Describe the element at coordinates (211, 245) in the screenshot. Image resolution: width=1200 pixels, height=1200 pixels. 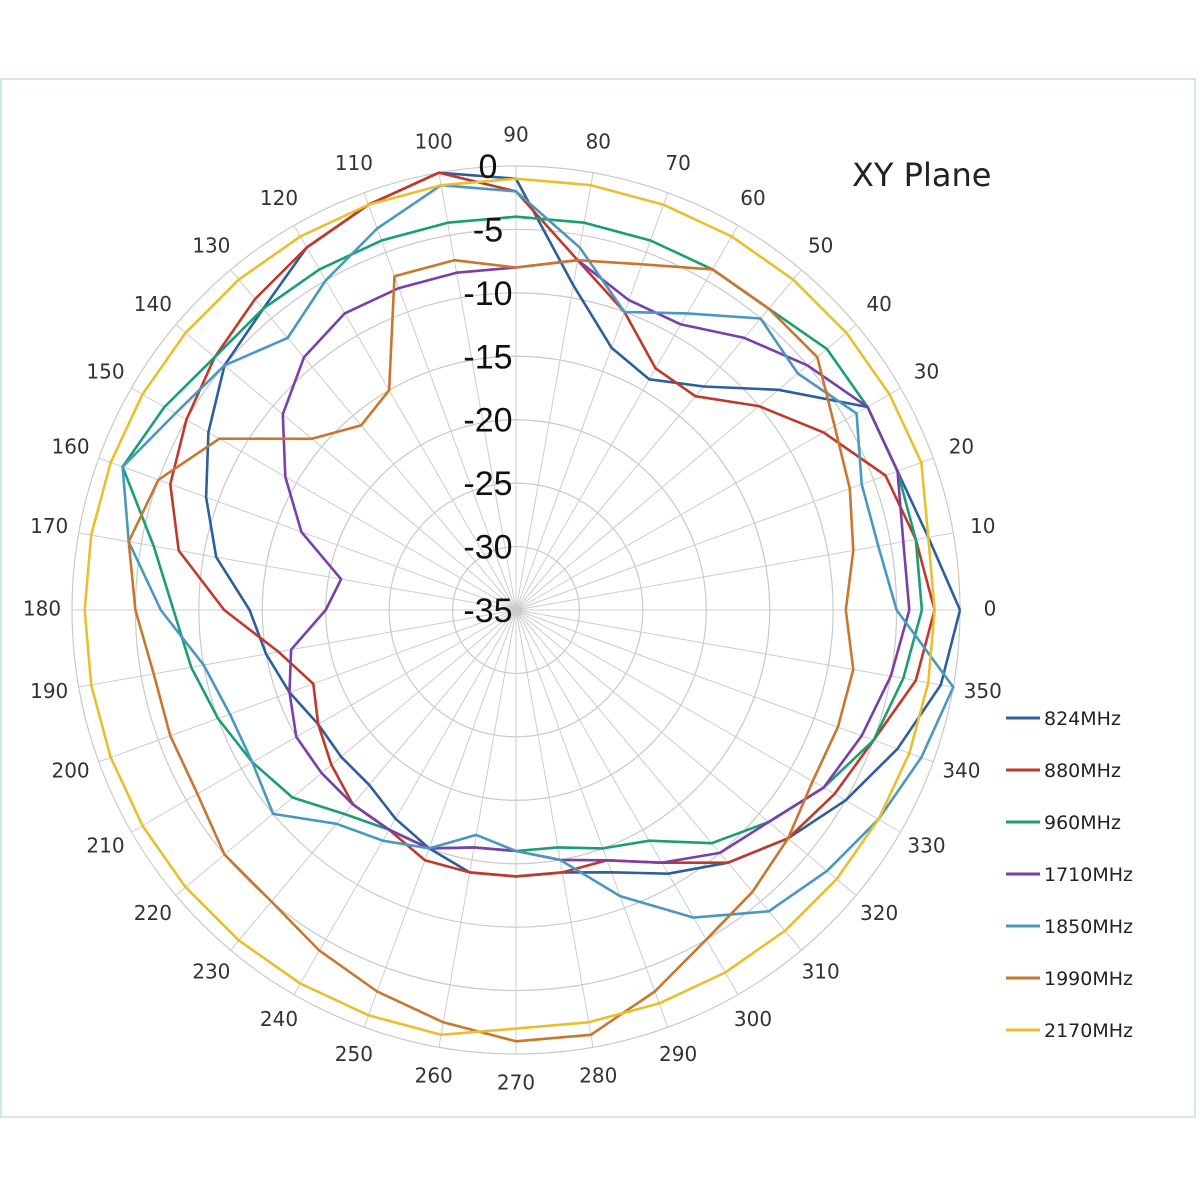
I see `angle-tick-label: 130` at that location.